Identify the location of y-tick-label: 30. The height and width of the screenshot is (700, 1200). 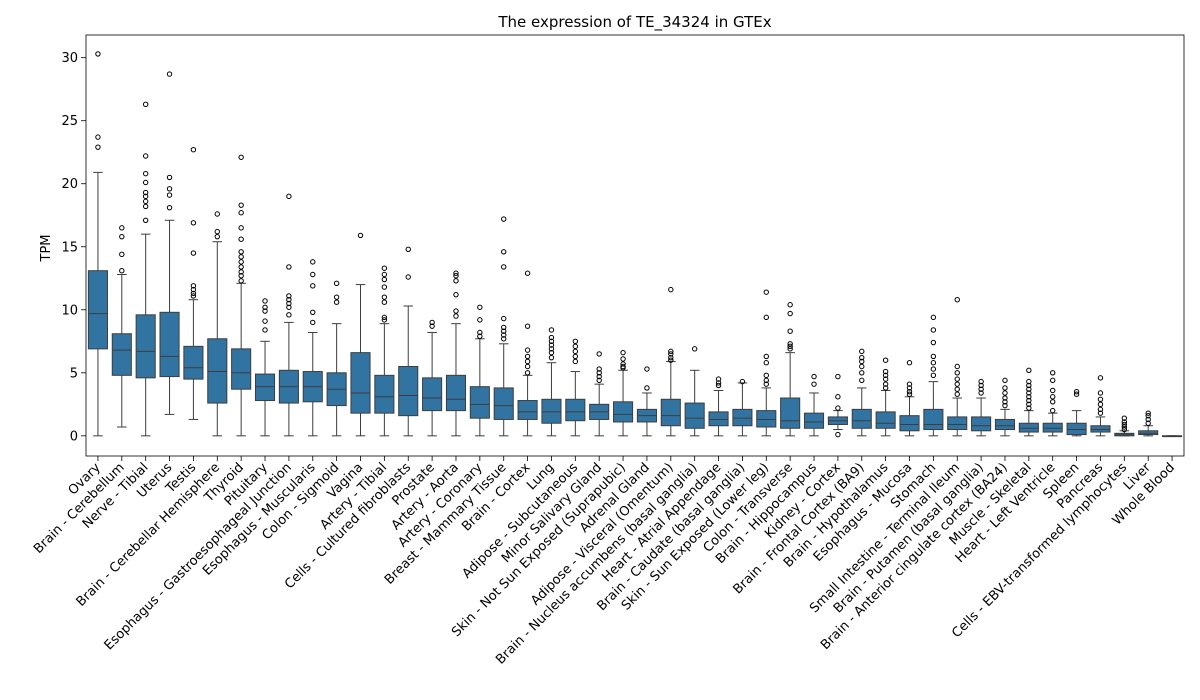
(69, 58).